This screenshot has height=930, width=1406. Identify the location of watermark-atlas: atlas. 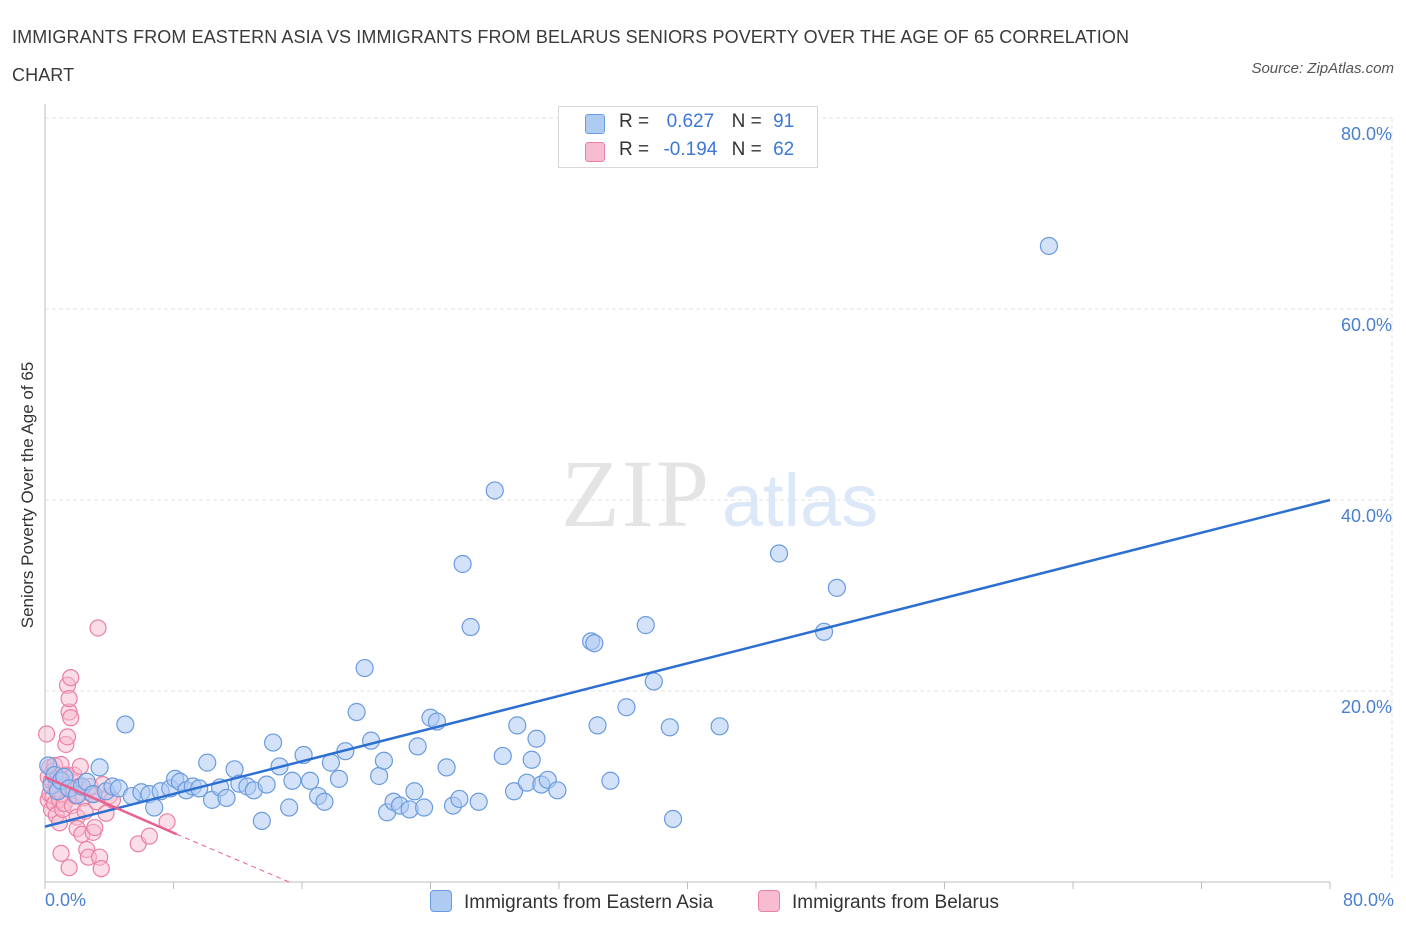
(800, 500).